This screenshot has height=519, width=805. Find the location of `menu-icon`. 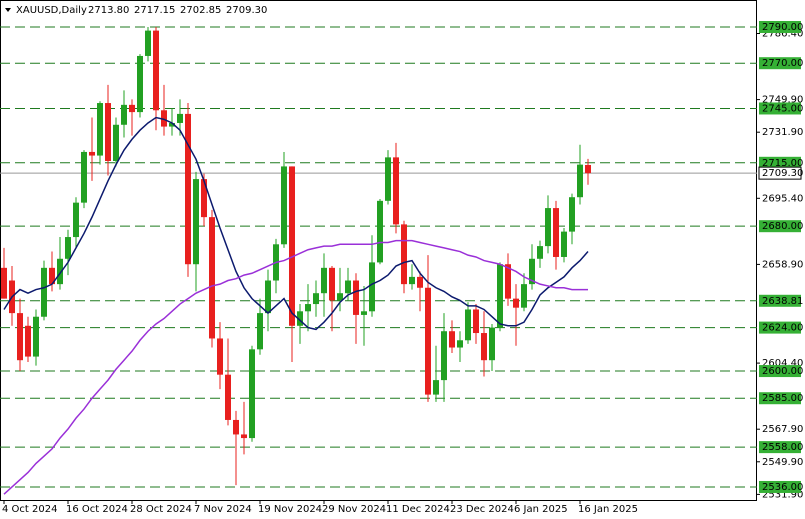

menu-icon is located at coordinates (8, 10).